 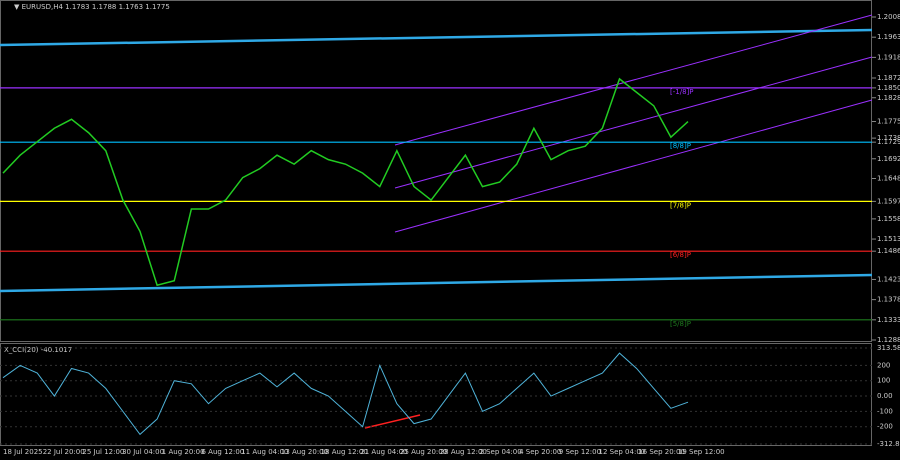 I want to click on price-label: 1.1333, so click(x=888, y=320).